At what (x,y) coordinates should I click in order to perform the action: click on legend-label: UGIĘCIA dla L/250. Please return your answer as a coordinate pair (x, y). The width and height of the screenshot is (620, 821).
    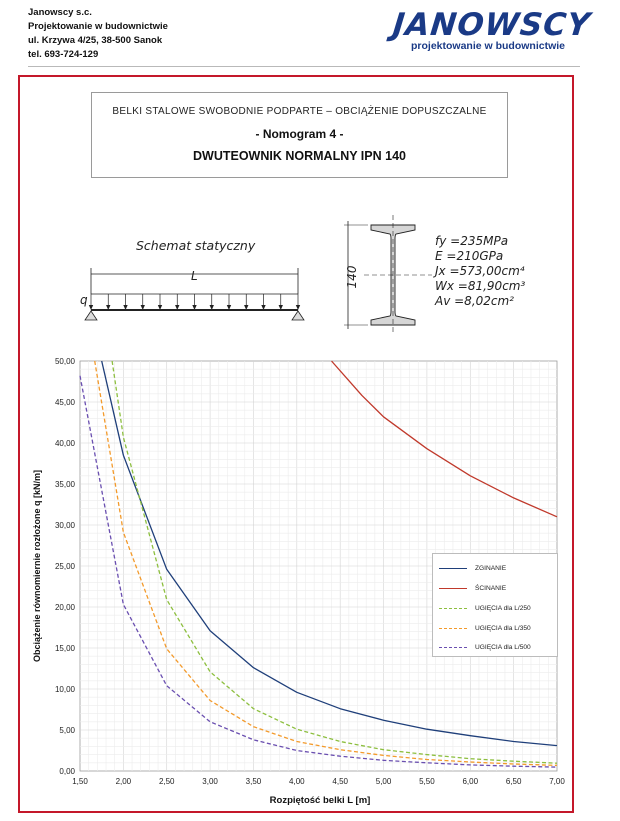
    Looking at the image, I should click on (503, 608).